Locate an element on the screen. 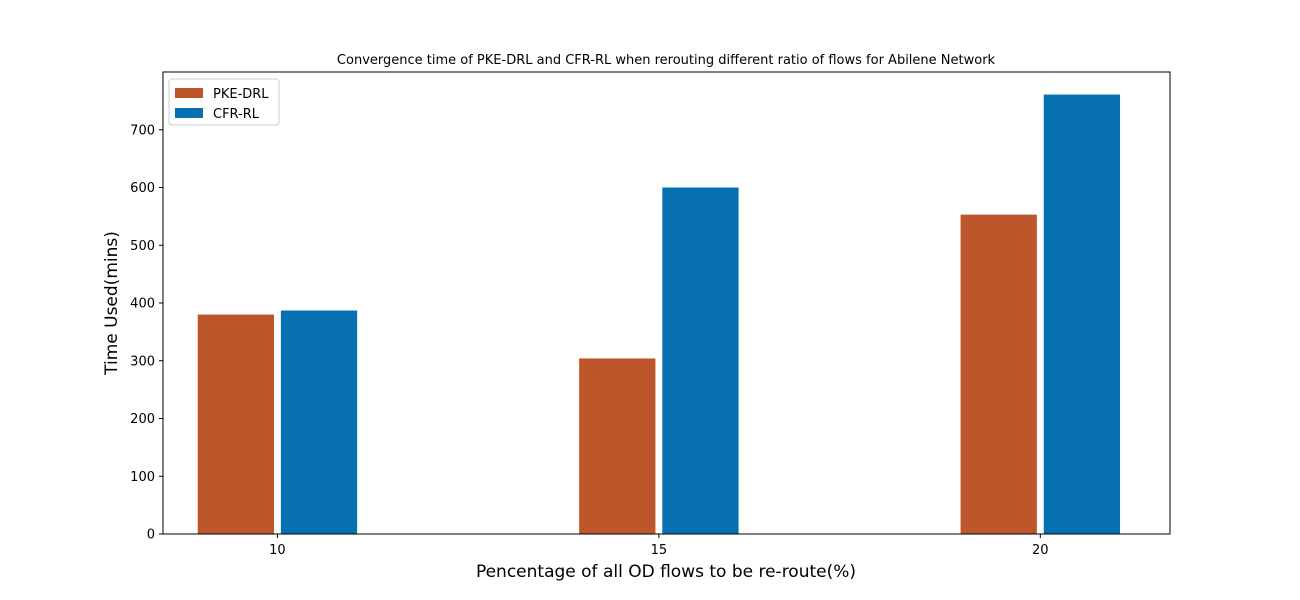 Image resolution: width=1300 pixels, height=600 pixels. x-tick-label: 15 is located at coordinates (659, 550).